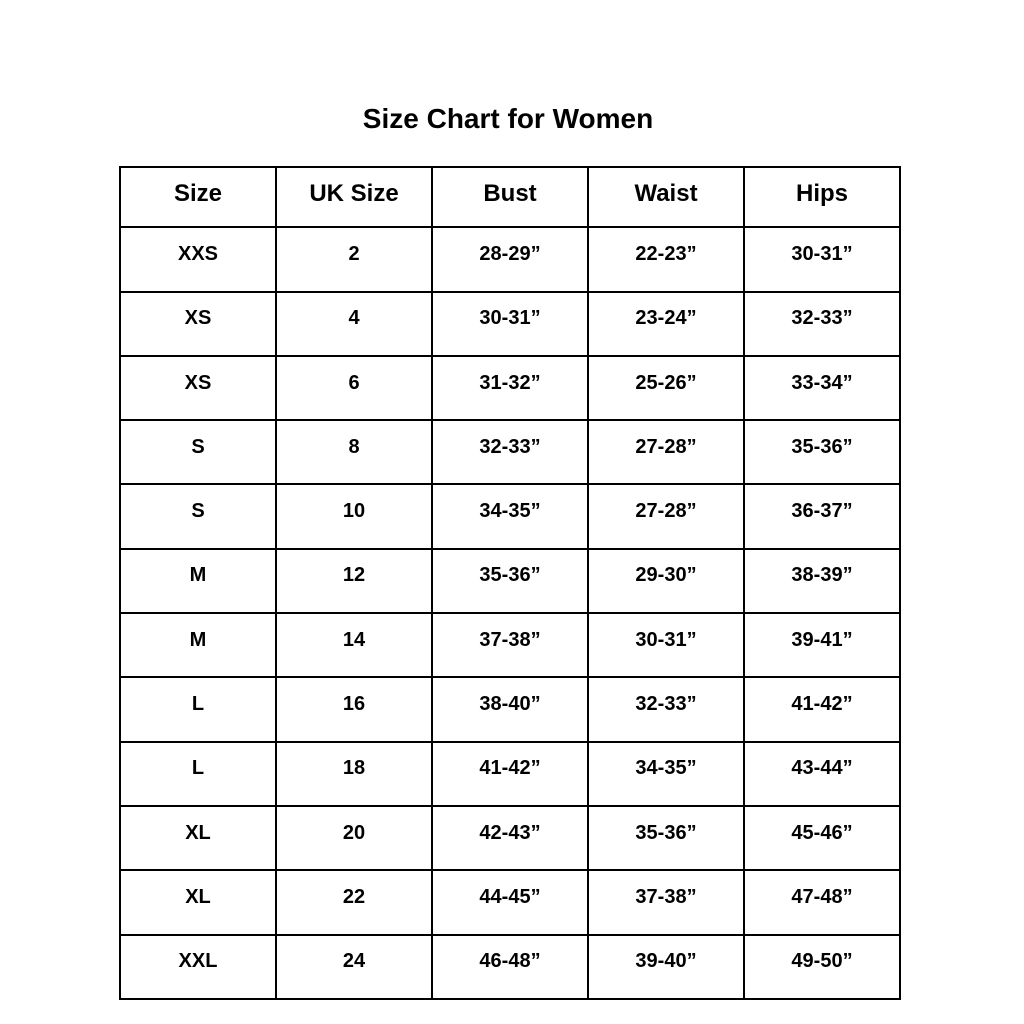 This screenshot has height=1024, width=1024. I want to click on cell-bust: 44-45”, so click(510, 902).